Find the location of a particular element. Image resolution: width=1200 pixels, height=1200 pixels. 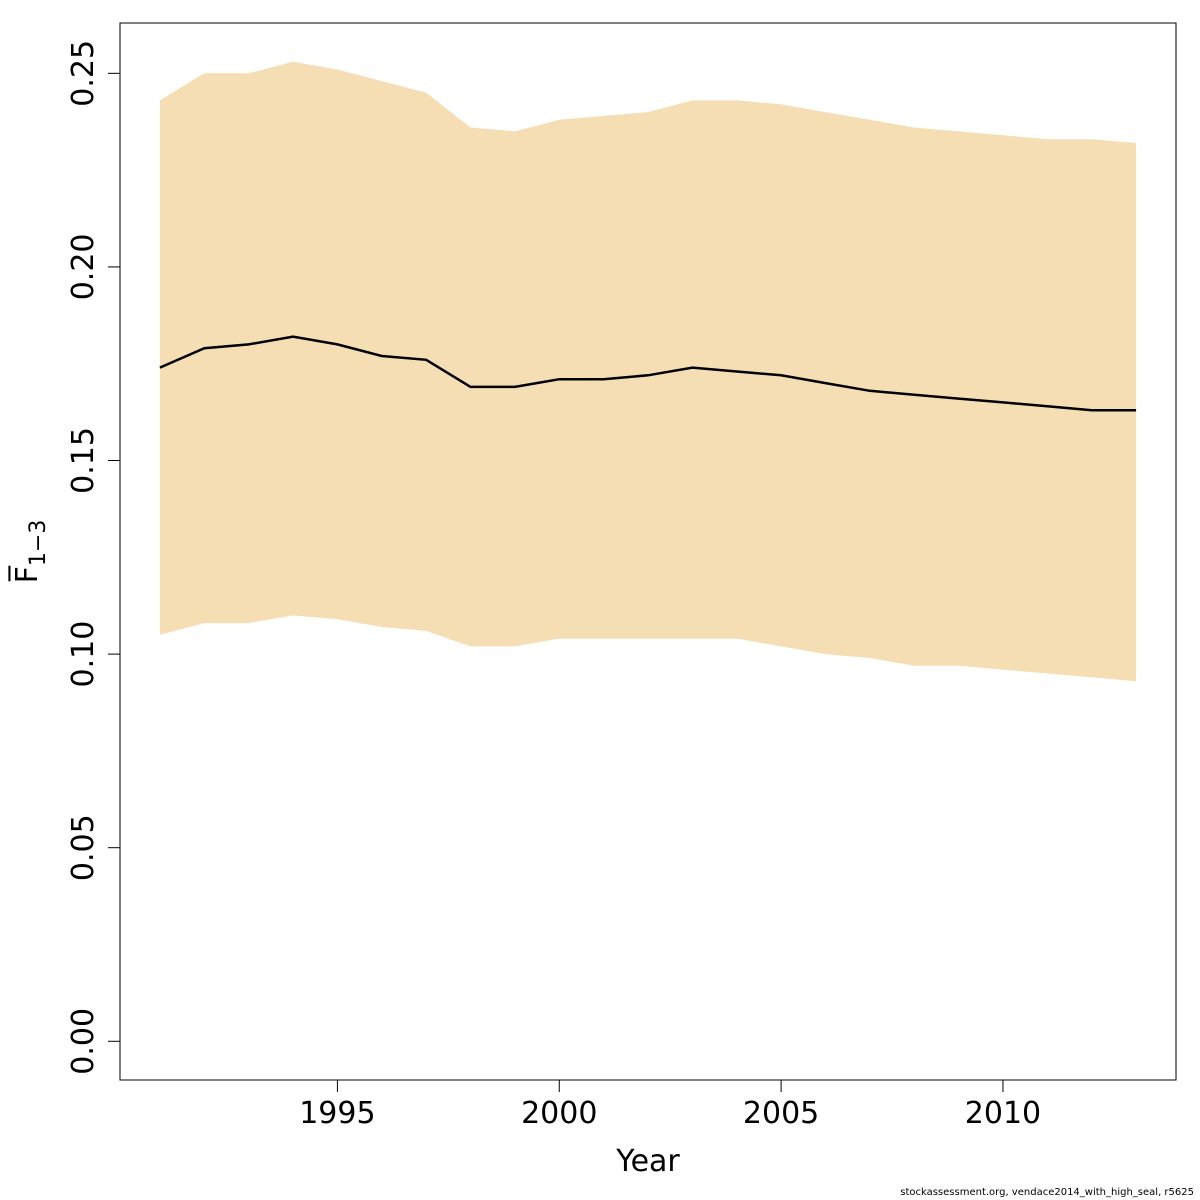

x-tick-label: 2000 is located at coordinates (559, 1113).